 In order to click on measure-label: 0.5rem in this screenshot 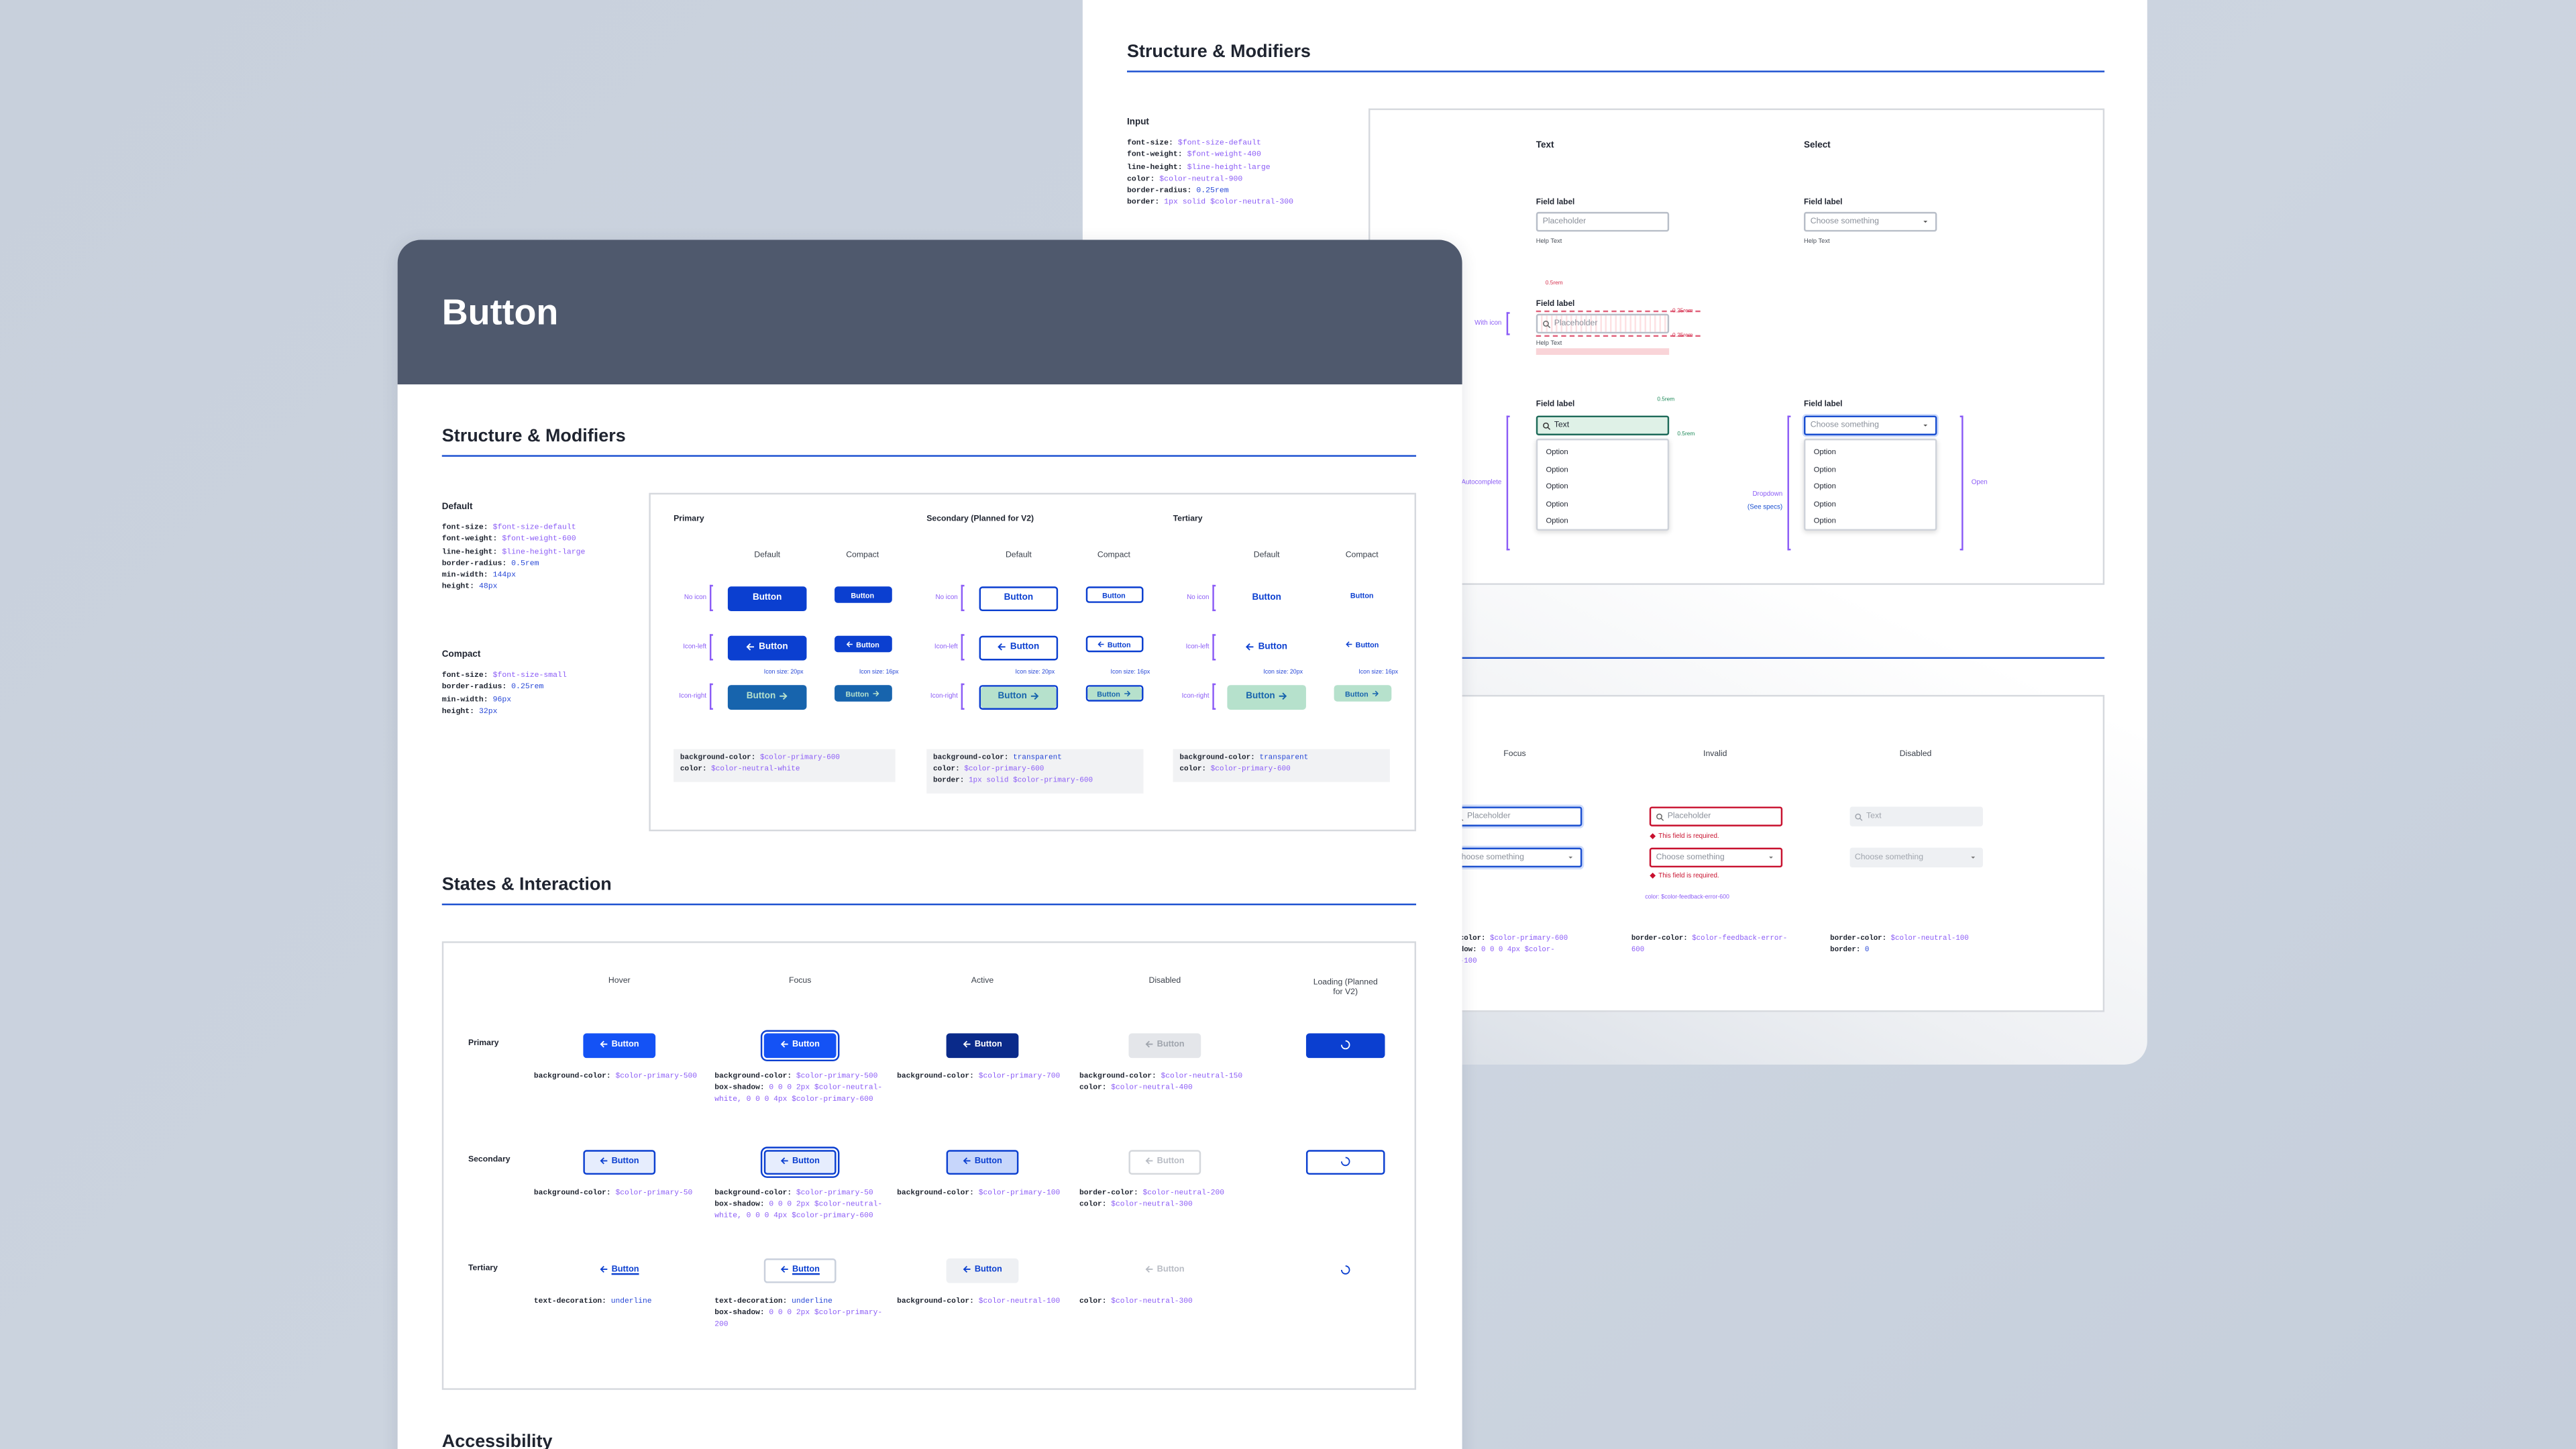, I will do `click(1666, 399)`.